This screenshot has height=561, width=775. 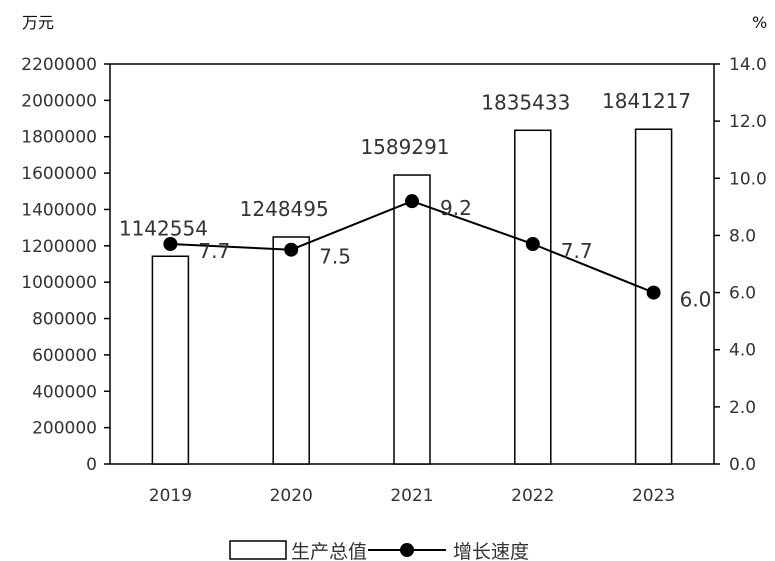 What do you see at coordinates (59, 174) in the screenshot?
I see `left-tick-label: 1600000` at bounding box center [59, 174].